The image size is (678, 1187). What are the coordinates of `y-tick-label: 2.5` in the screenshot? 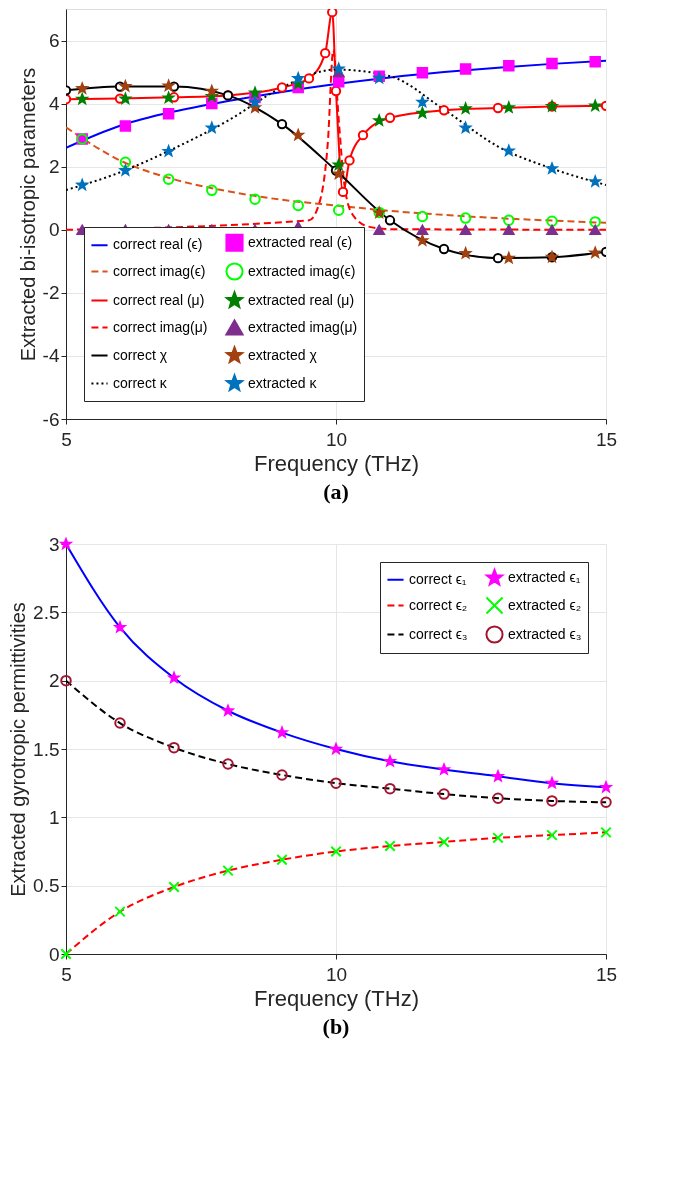 It's located at (46, 612).